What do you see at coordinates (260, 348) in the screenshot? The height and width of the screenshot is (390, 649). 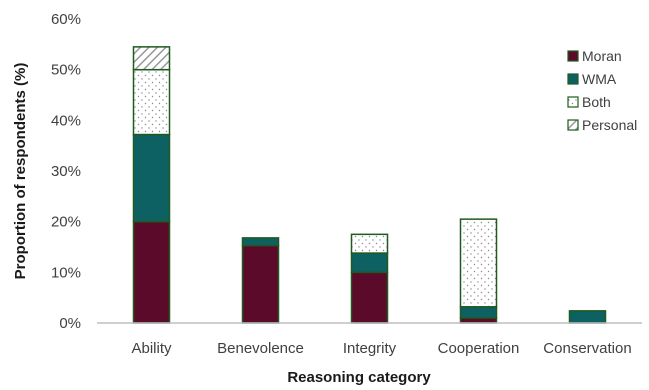 I see `x-tick-label: Benevolence` at bounding box center [260, 348].